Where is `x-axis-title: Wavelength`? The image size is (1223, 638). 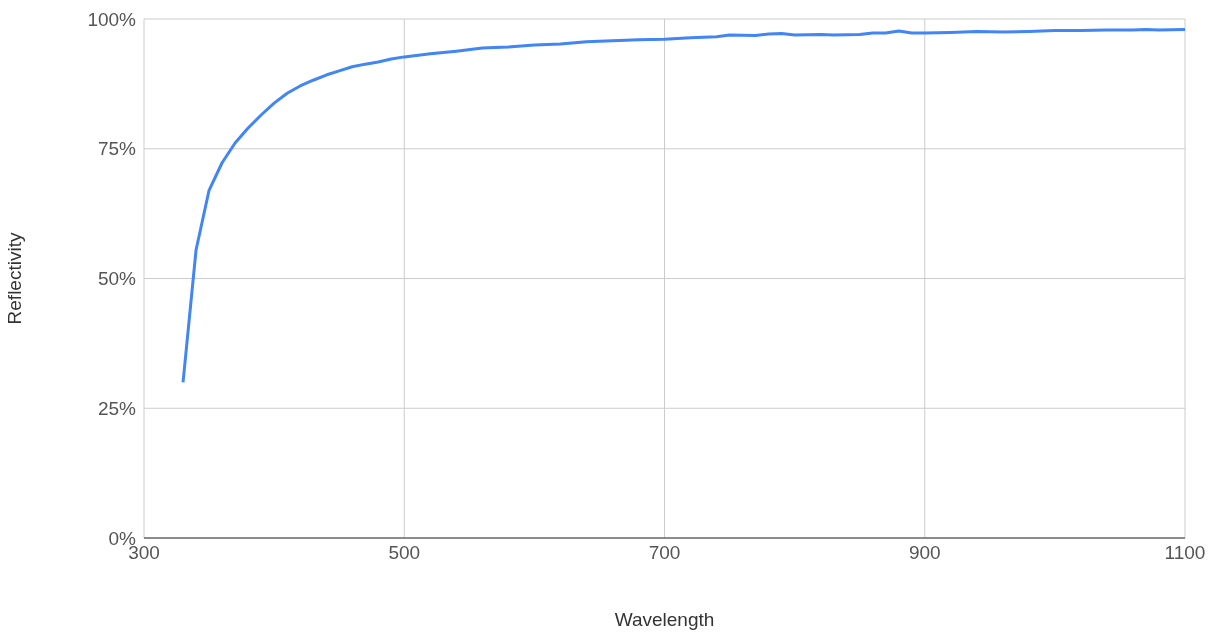
x-axis-title: Wavelength is located at coordinates (664, 619).